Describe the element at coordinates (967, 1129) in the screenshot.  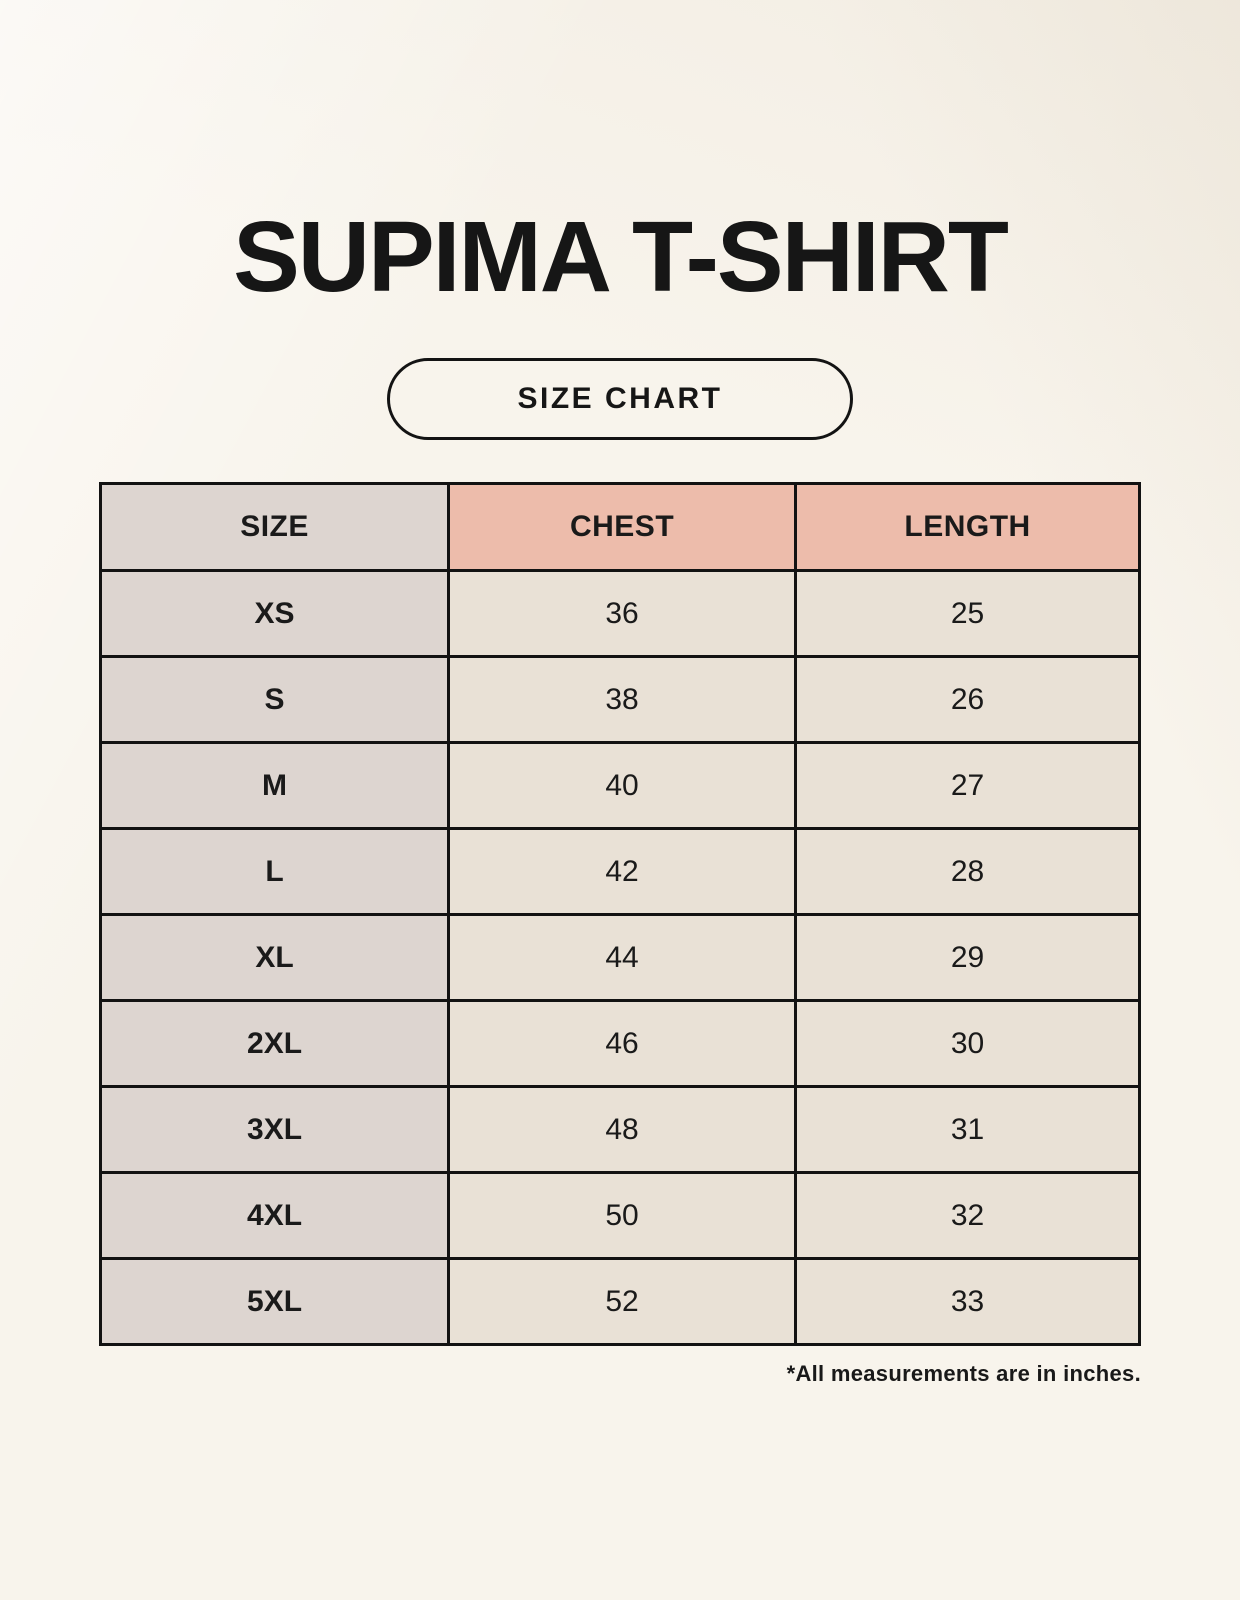
I see `length-value-cell: 31` at that location.